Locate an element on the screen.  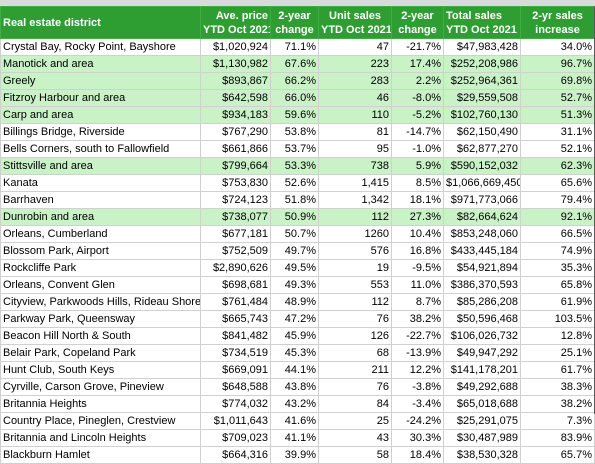
ave-price-cell: $761,484 is located at coordinates (235, 302).